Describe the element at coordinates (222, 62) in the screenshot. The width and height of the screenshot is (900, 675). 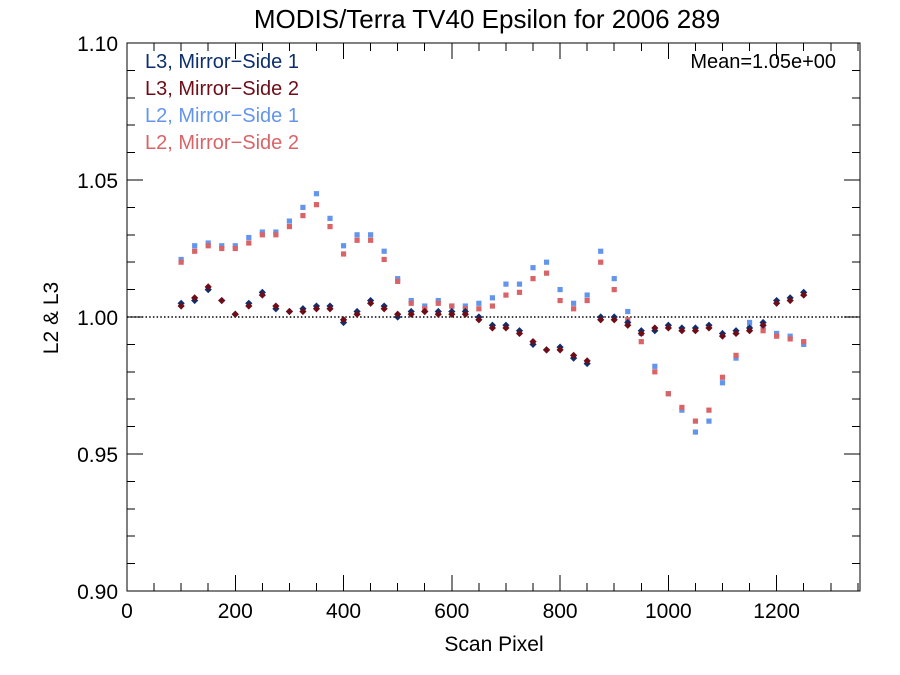
I see `legend-entry: L3, Mirror−Side 1` at that location.